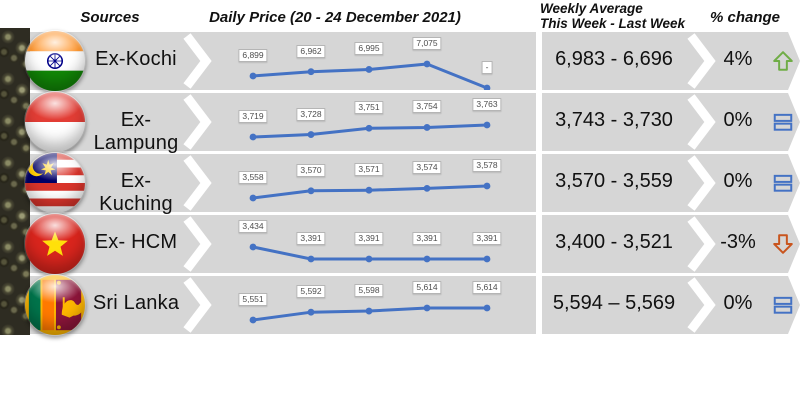 The image size is (800, 400). What do you see at coordinates (362, 183) in the screenshot?
I see `price-sparkline: 3,558 3,570 3,571 3,574 3,578` at bounding box center [362, 183].